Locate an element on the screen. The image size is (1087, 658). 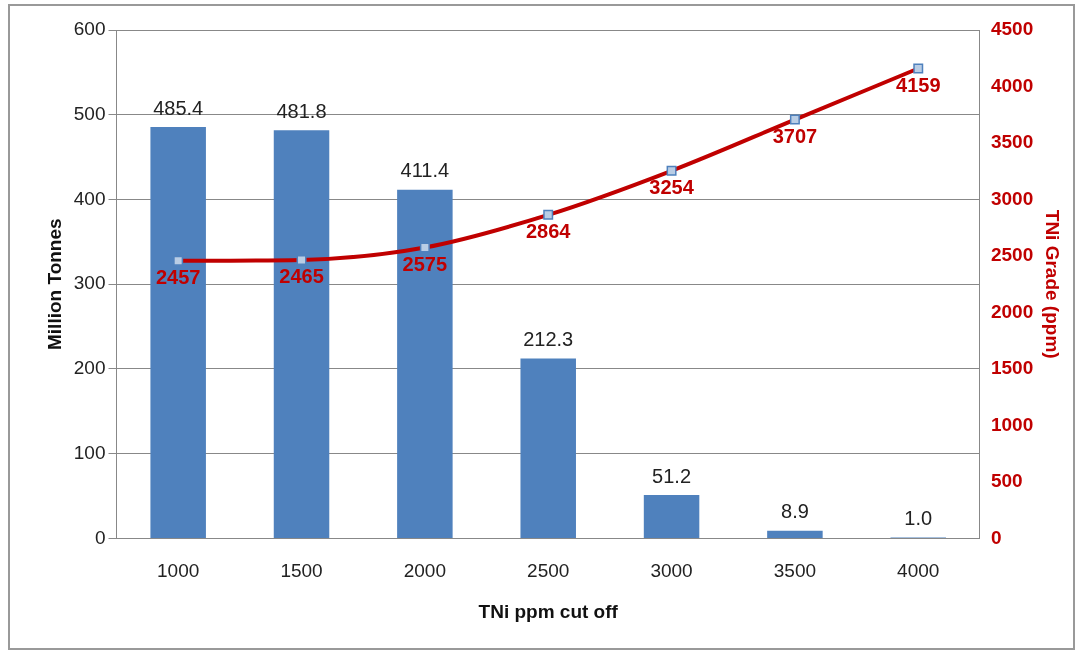
y-tick-label: 200 is located at coordinates (89, 368).